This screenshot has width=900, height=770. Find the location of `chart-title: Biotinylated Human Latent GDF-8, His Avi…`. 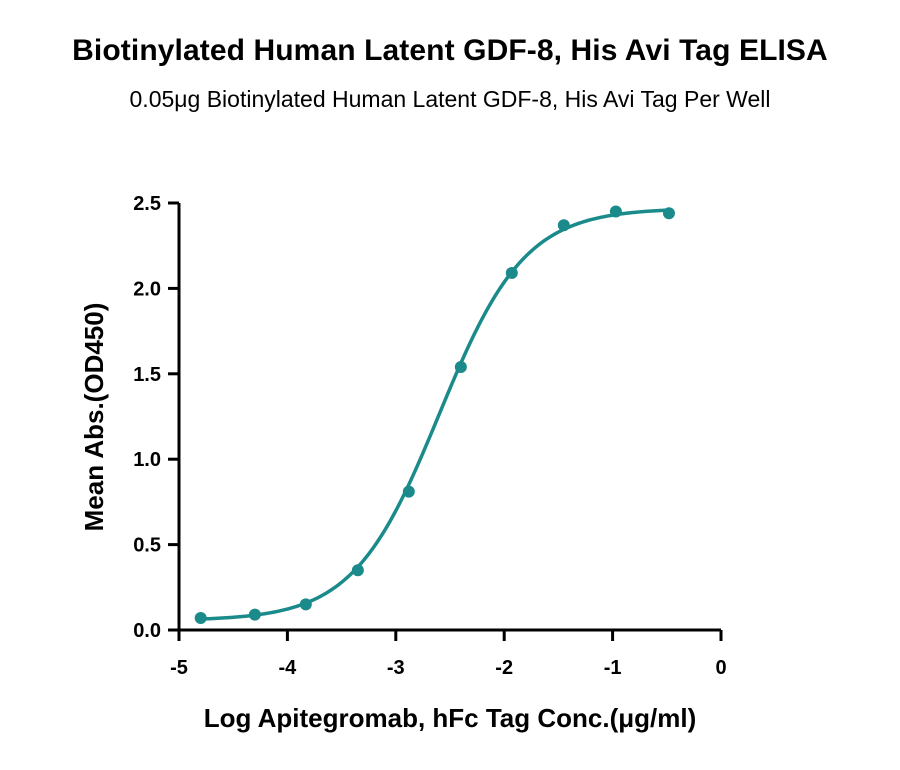

chart-title: Biotinylated Human Latent GDF-8, His Avi… is located at coordinates (450, 50).